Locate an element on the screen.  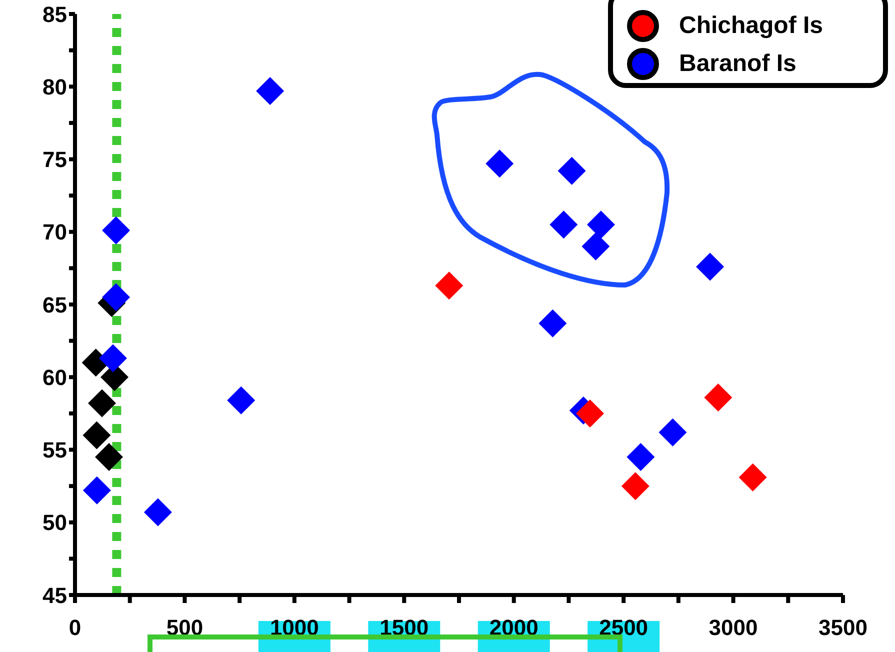
x-tick-label: 3500 is located at coordinates (843, 627).